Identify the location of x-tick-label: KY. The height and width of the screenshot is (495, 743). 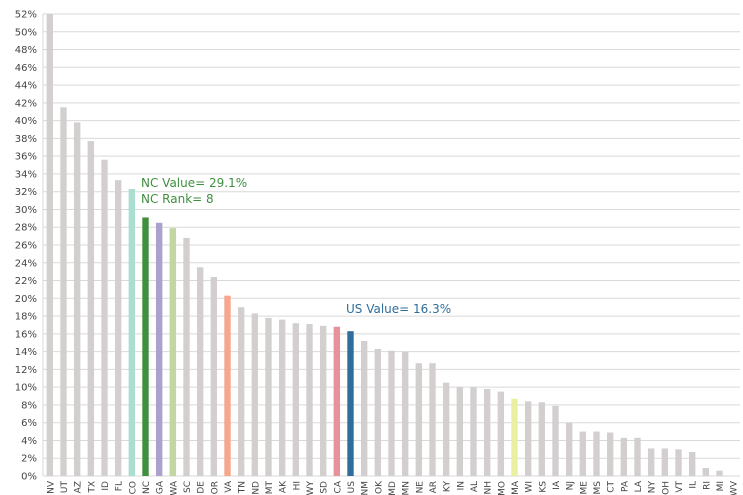
(448, 487).